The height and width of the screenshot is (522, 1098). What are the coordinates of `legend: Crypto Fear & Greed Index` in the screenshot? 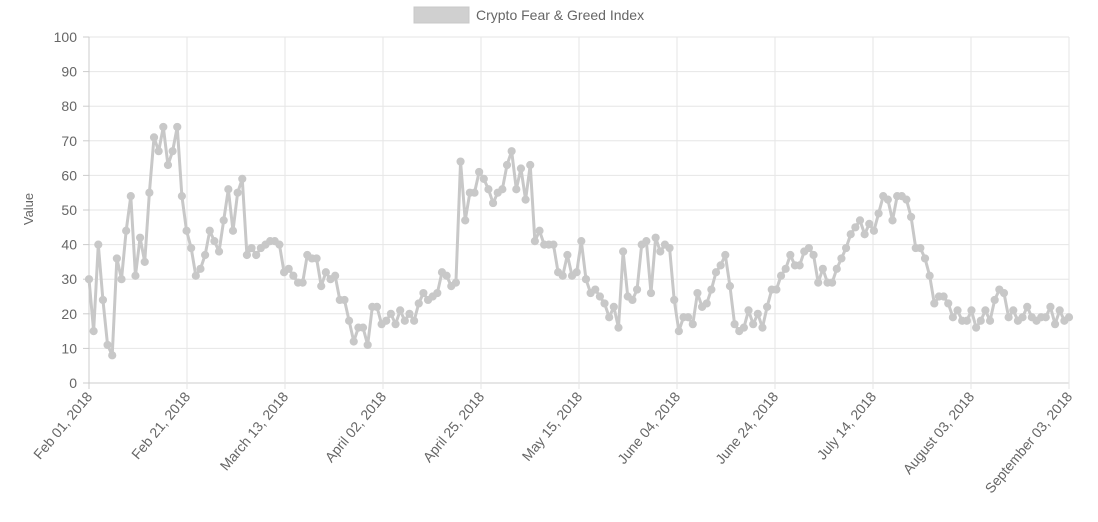 It's located at (528, 15).